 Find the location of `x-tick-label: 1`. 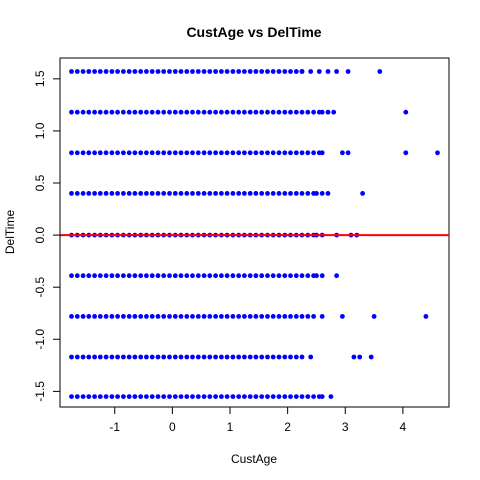

x-tick-label: 1 is located at coordinates (230, 427).